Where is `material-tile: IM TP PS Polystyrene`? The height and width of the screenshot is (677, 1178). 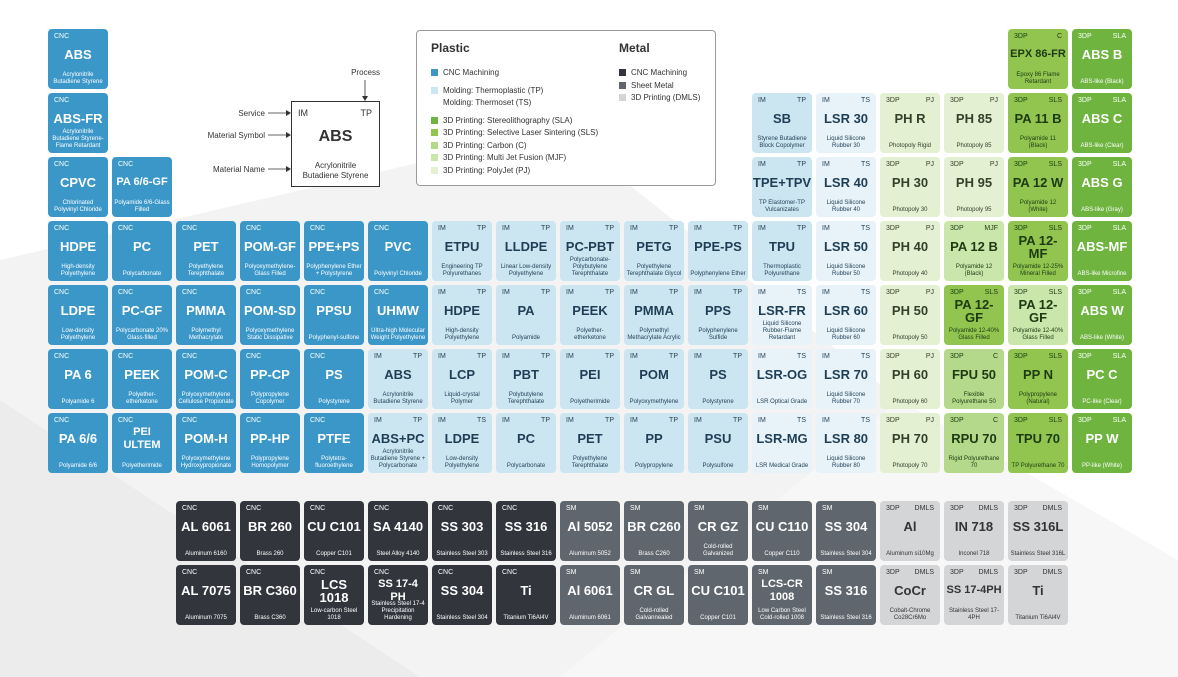
material-tile: IM TP PS Polystyrene is located at coordinates (718, 379).